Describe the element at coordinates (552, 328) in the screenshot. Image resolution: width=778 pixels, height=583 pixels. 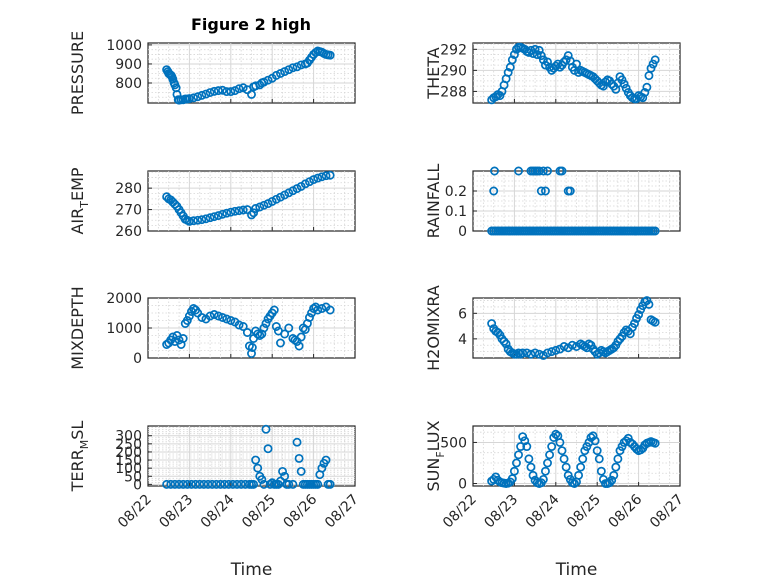
I see `subplot-h2omixra: 4 6 H2OMIXRA` at that location.